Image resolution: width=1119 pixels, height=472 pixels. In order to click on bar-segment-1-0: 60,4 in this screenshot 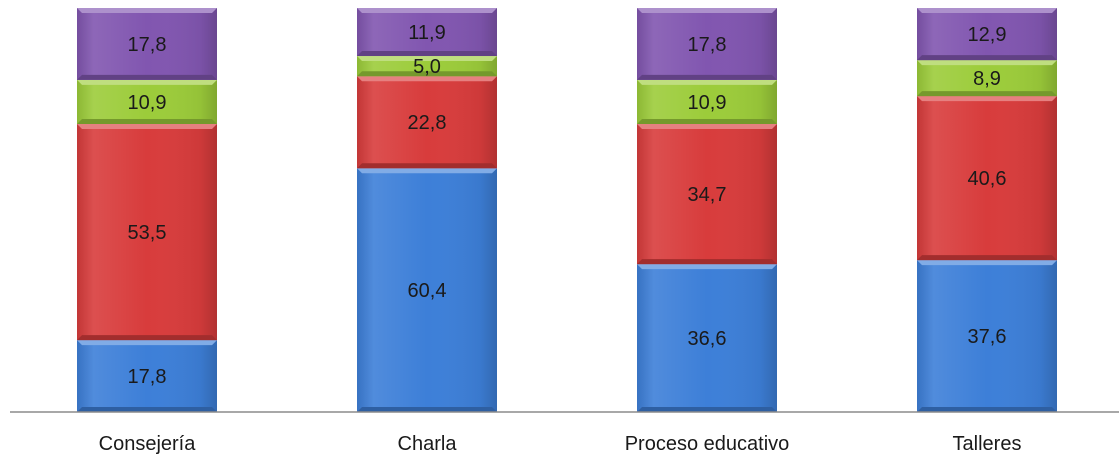, I will do `click(427, 290)`.